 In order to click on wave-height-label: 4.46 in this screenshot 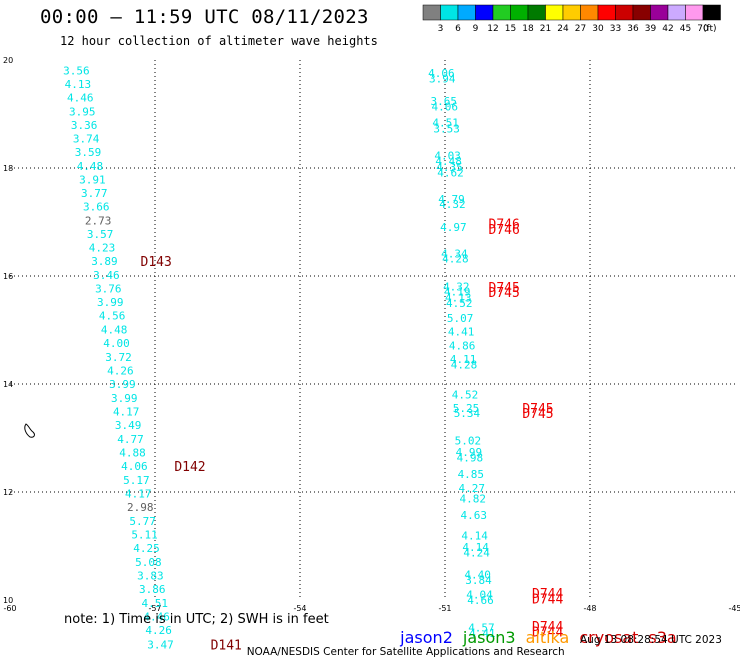, I will do `click(80, 97)`.